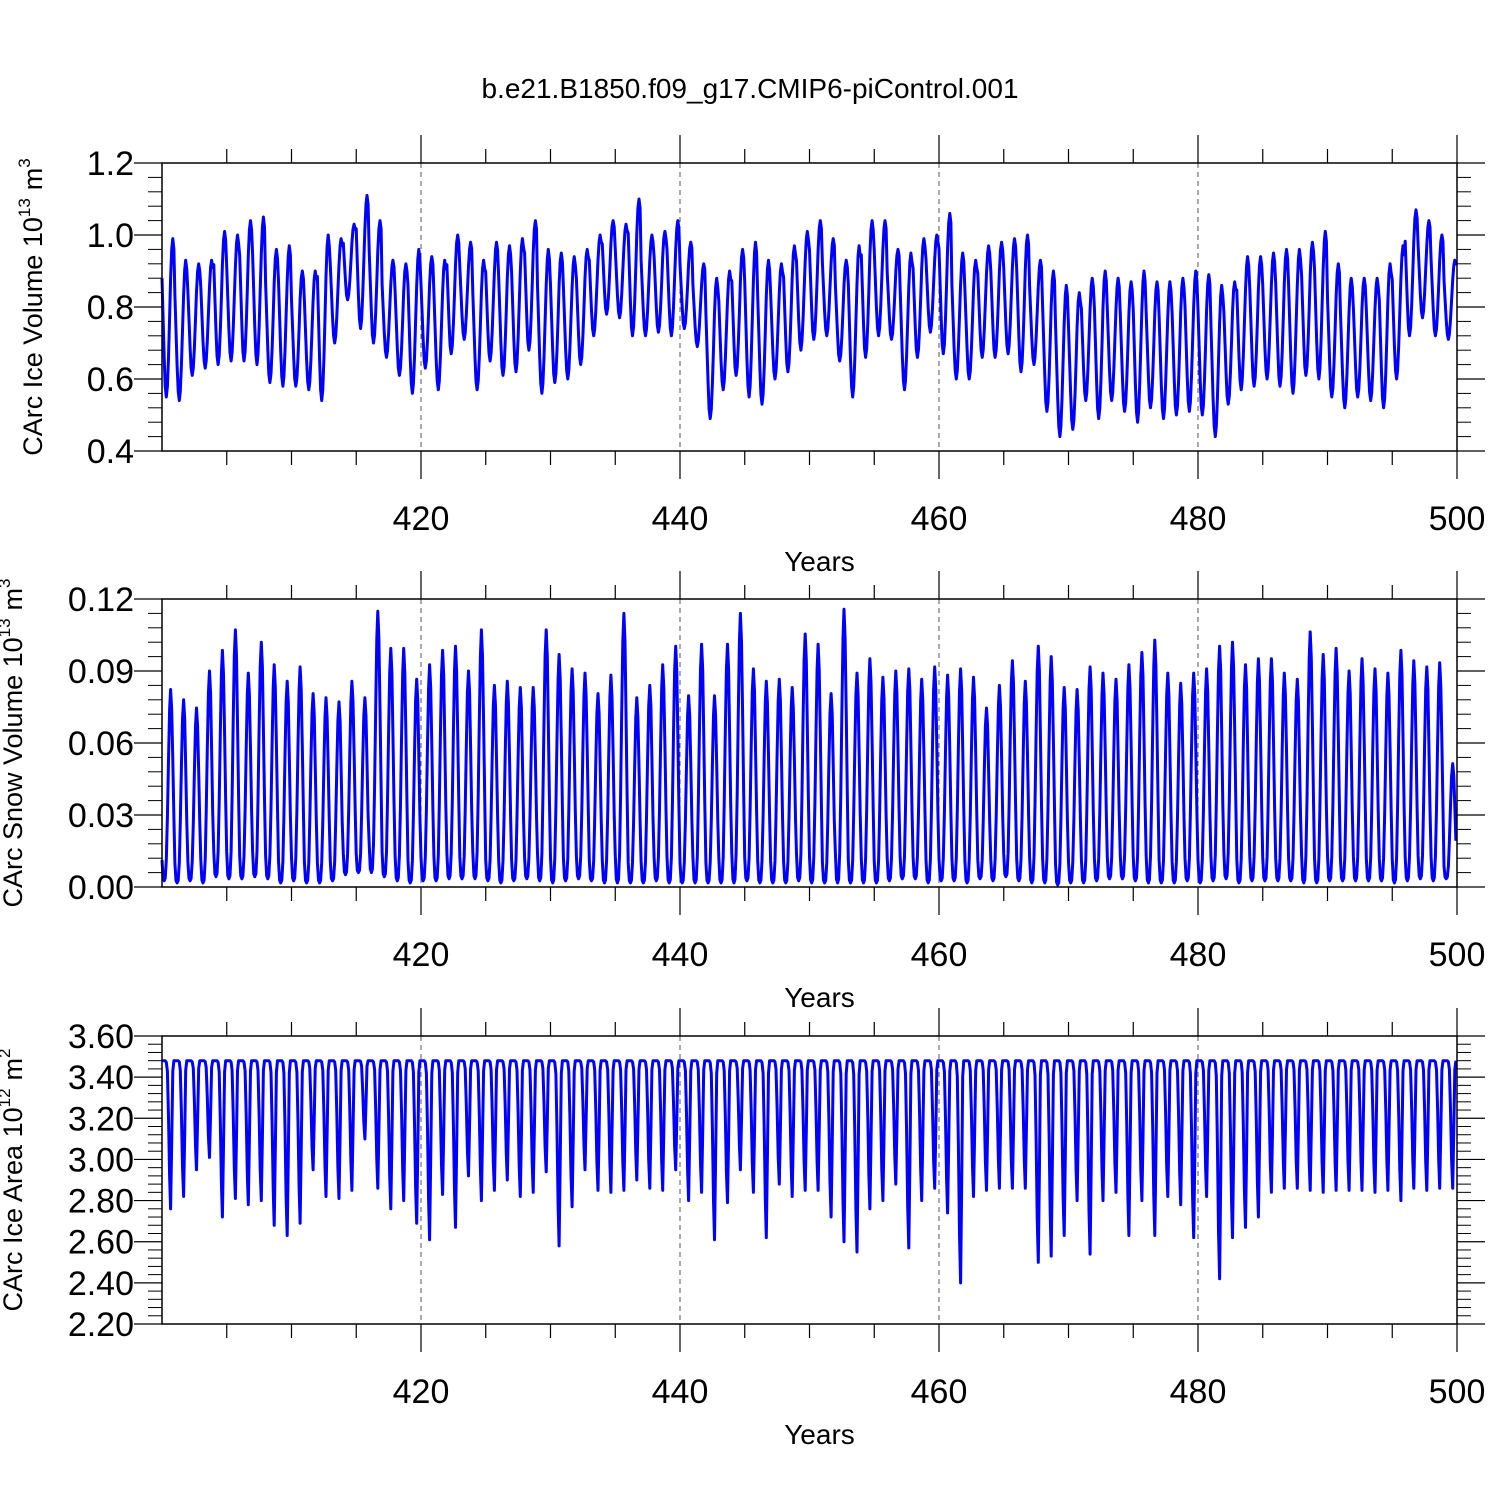 The height and width of the screenshot is (1500, 1500). What do you see at coordinates (110, 308) in the screenshot?
I see `y-tick-label: 0.8` at bounding box center [110, 308].